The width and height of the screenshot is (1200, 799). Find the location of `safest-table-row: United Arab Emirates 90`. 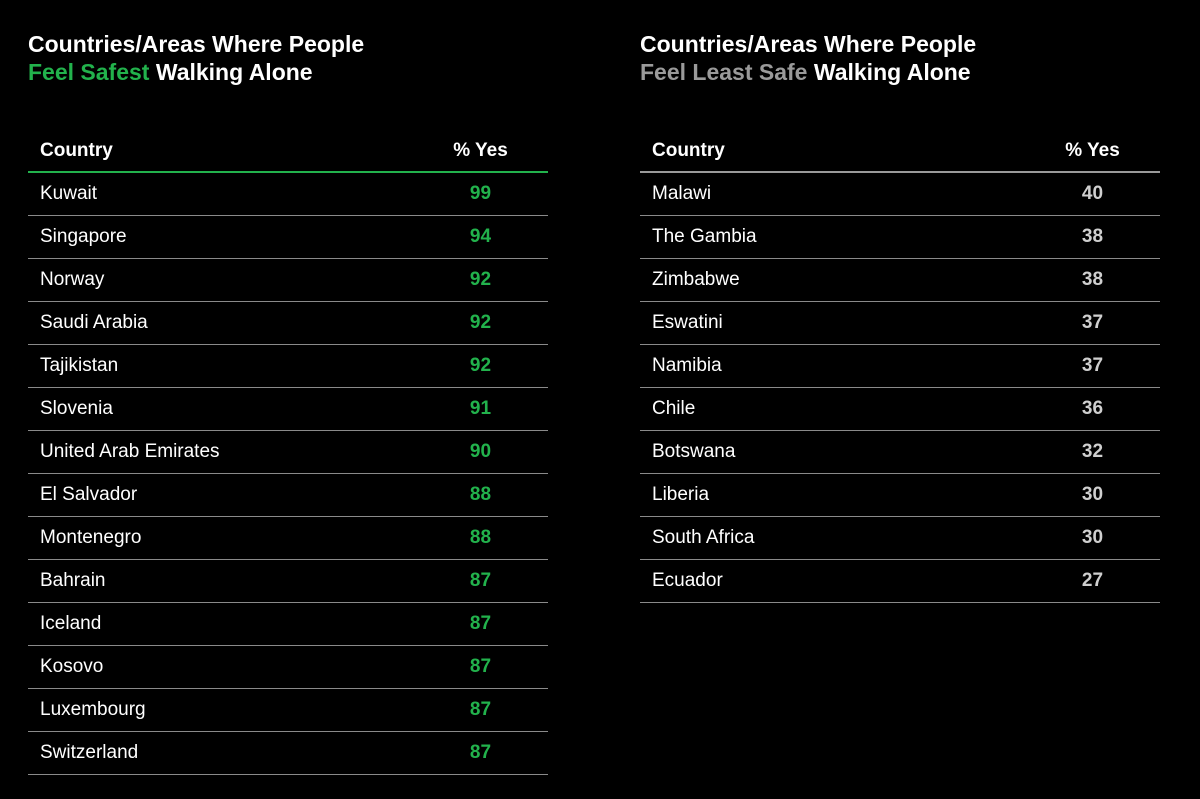

safest-table-row: United Arab Emirates 90 is located at coordinates (288, 452).